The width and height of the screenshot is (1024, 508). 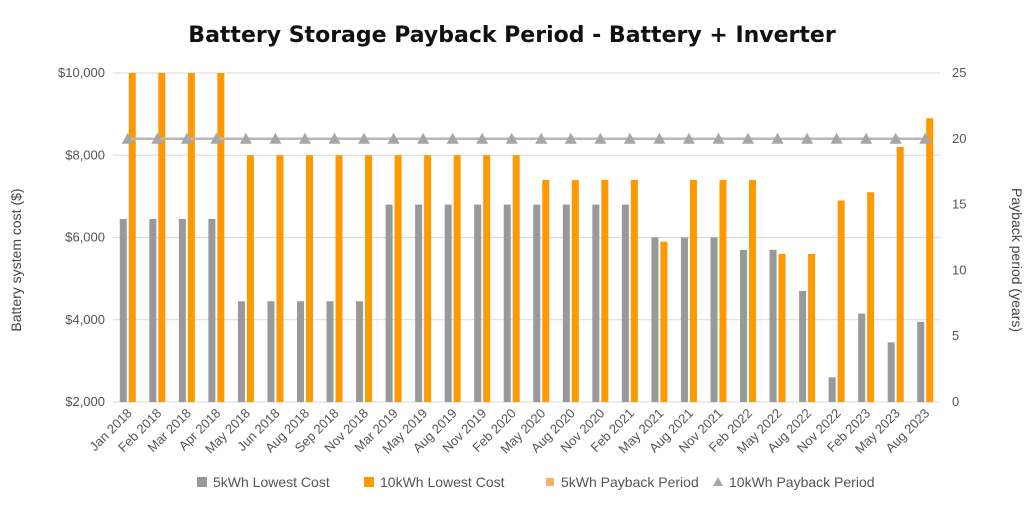 What do you see at coordinates (959, 204) in the screenshot?
I see `y2-tick-label: 15` at bounding box center [959, 204].